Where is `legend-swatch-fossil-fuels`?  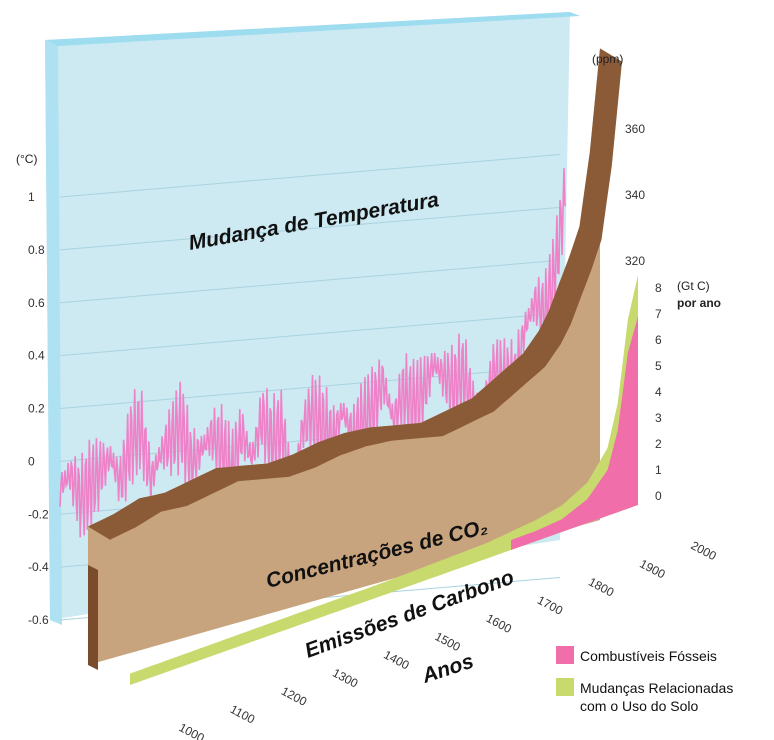 legend-swatch-fossil-fuels is located at coordinates (565, 655).